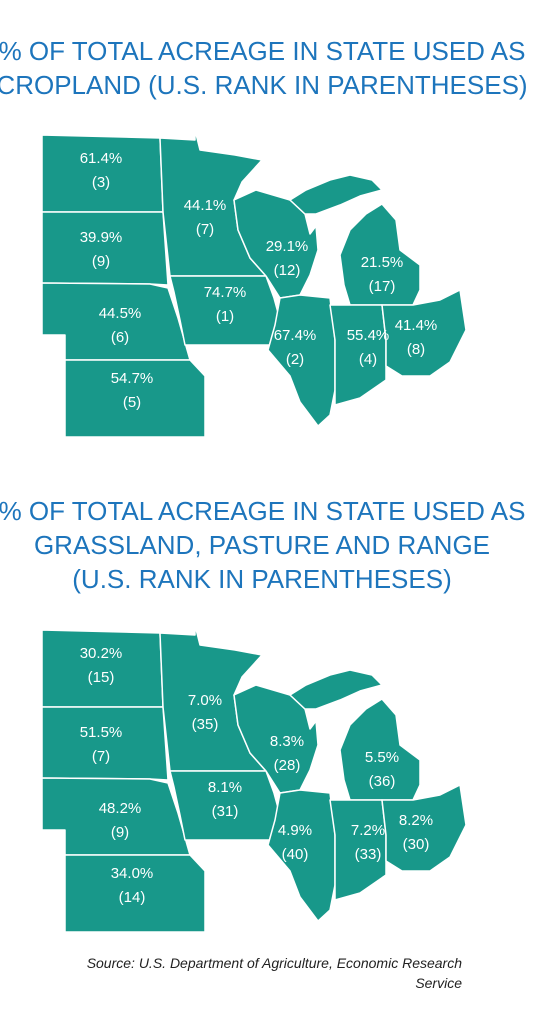 This screenshot has width=559, height=1024. Describe the element at coordinates (416, 349) in the screenshot. I see `state-rank: (8)` at that location.